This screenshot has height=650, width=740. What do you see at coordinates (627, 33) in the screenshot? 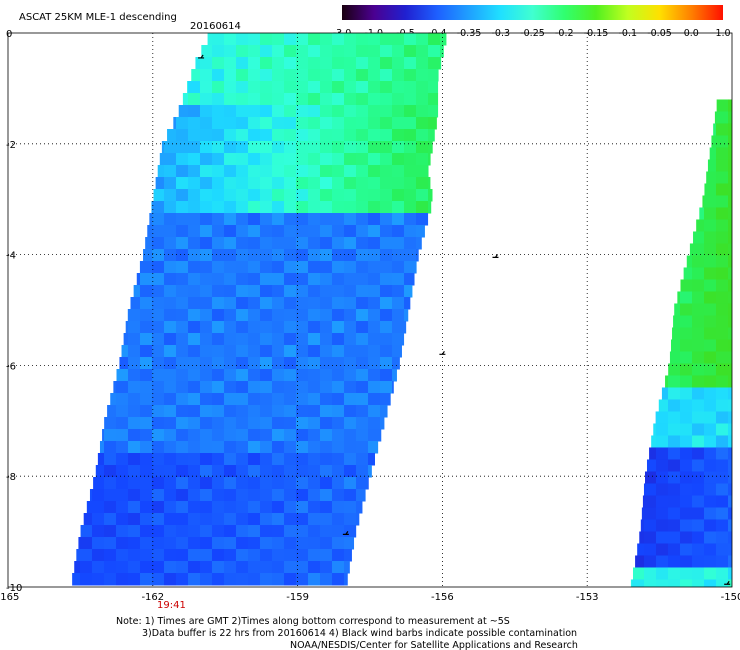
I see `colorbar-tick-label: -0.1` at bounding box center [627, 33].